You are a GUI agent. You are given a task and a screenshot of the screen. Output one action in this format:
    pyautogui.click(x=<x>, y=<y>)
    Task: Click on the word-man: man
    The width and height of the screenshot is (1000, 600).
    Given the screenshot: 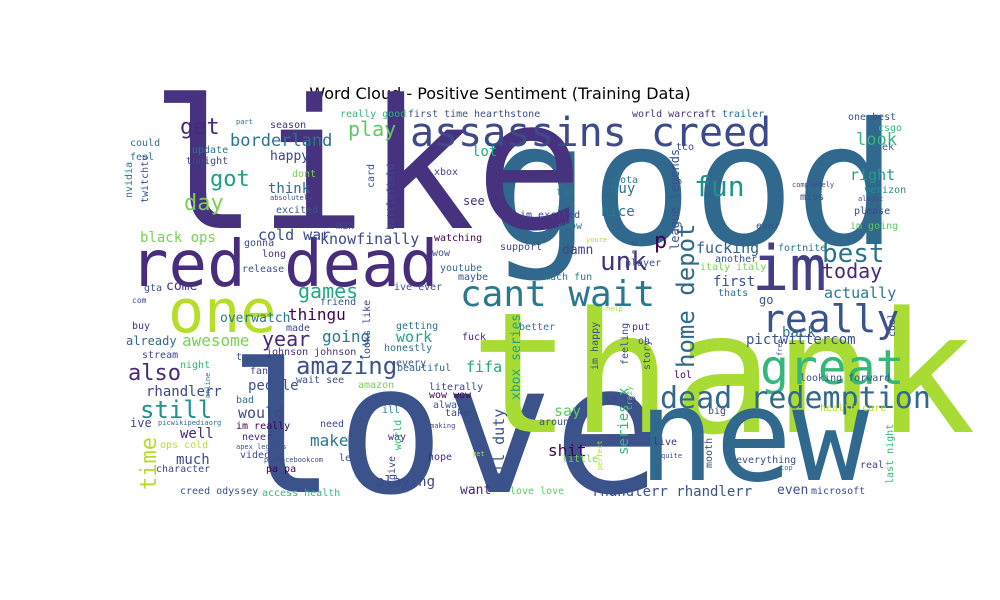 What is the action you would take?
    pyautogui.click(x=345, y=226)
    